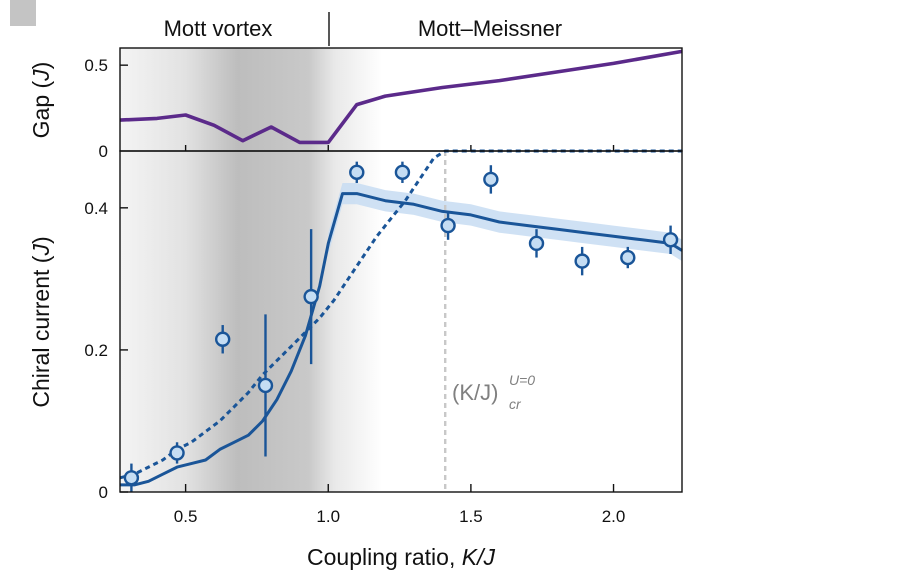  I want to click on gap-series, so click(401, 97).